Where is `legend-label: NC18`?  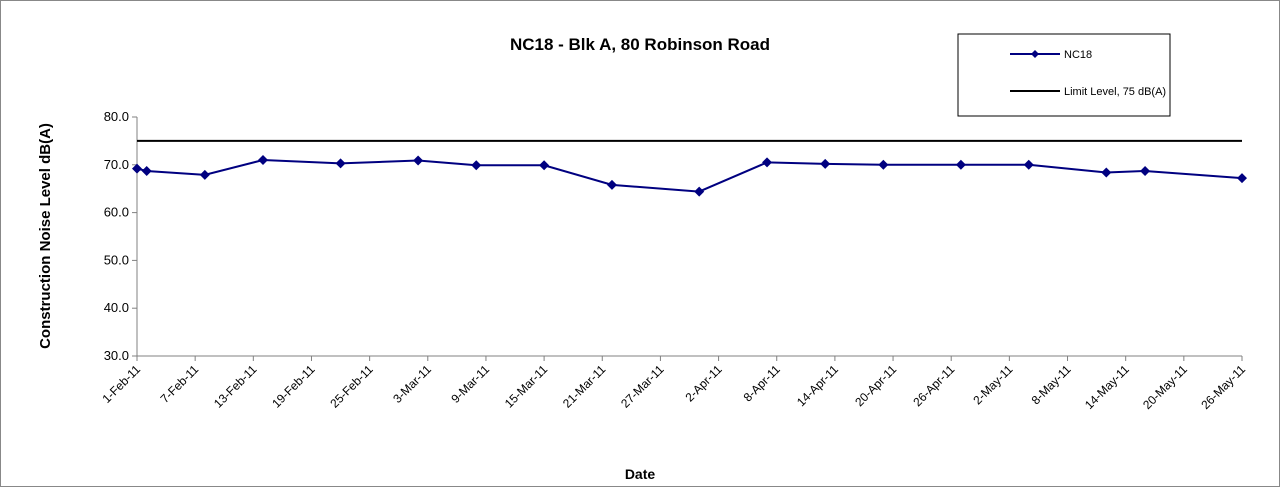
legend-label: NC18 is located at coordinates (1078, 55).